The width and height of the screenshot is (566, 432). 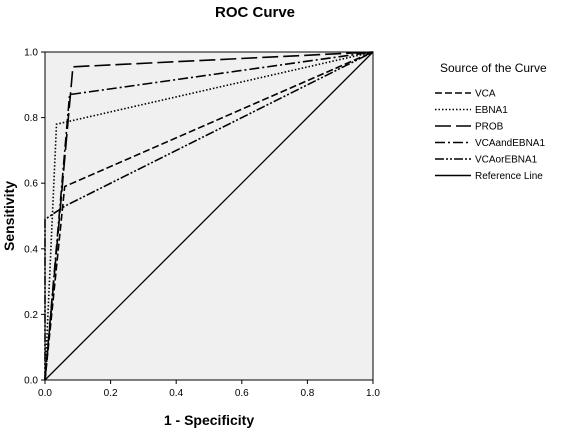 I want to click on y-tick-label: 0.0, so click(x=31, y=381).